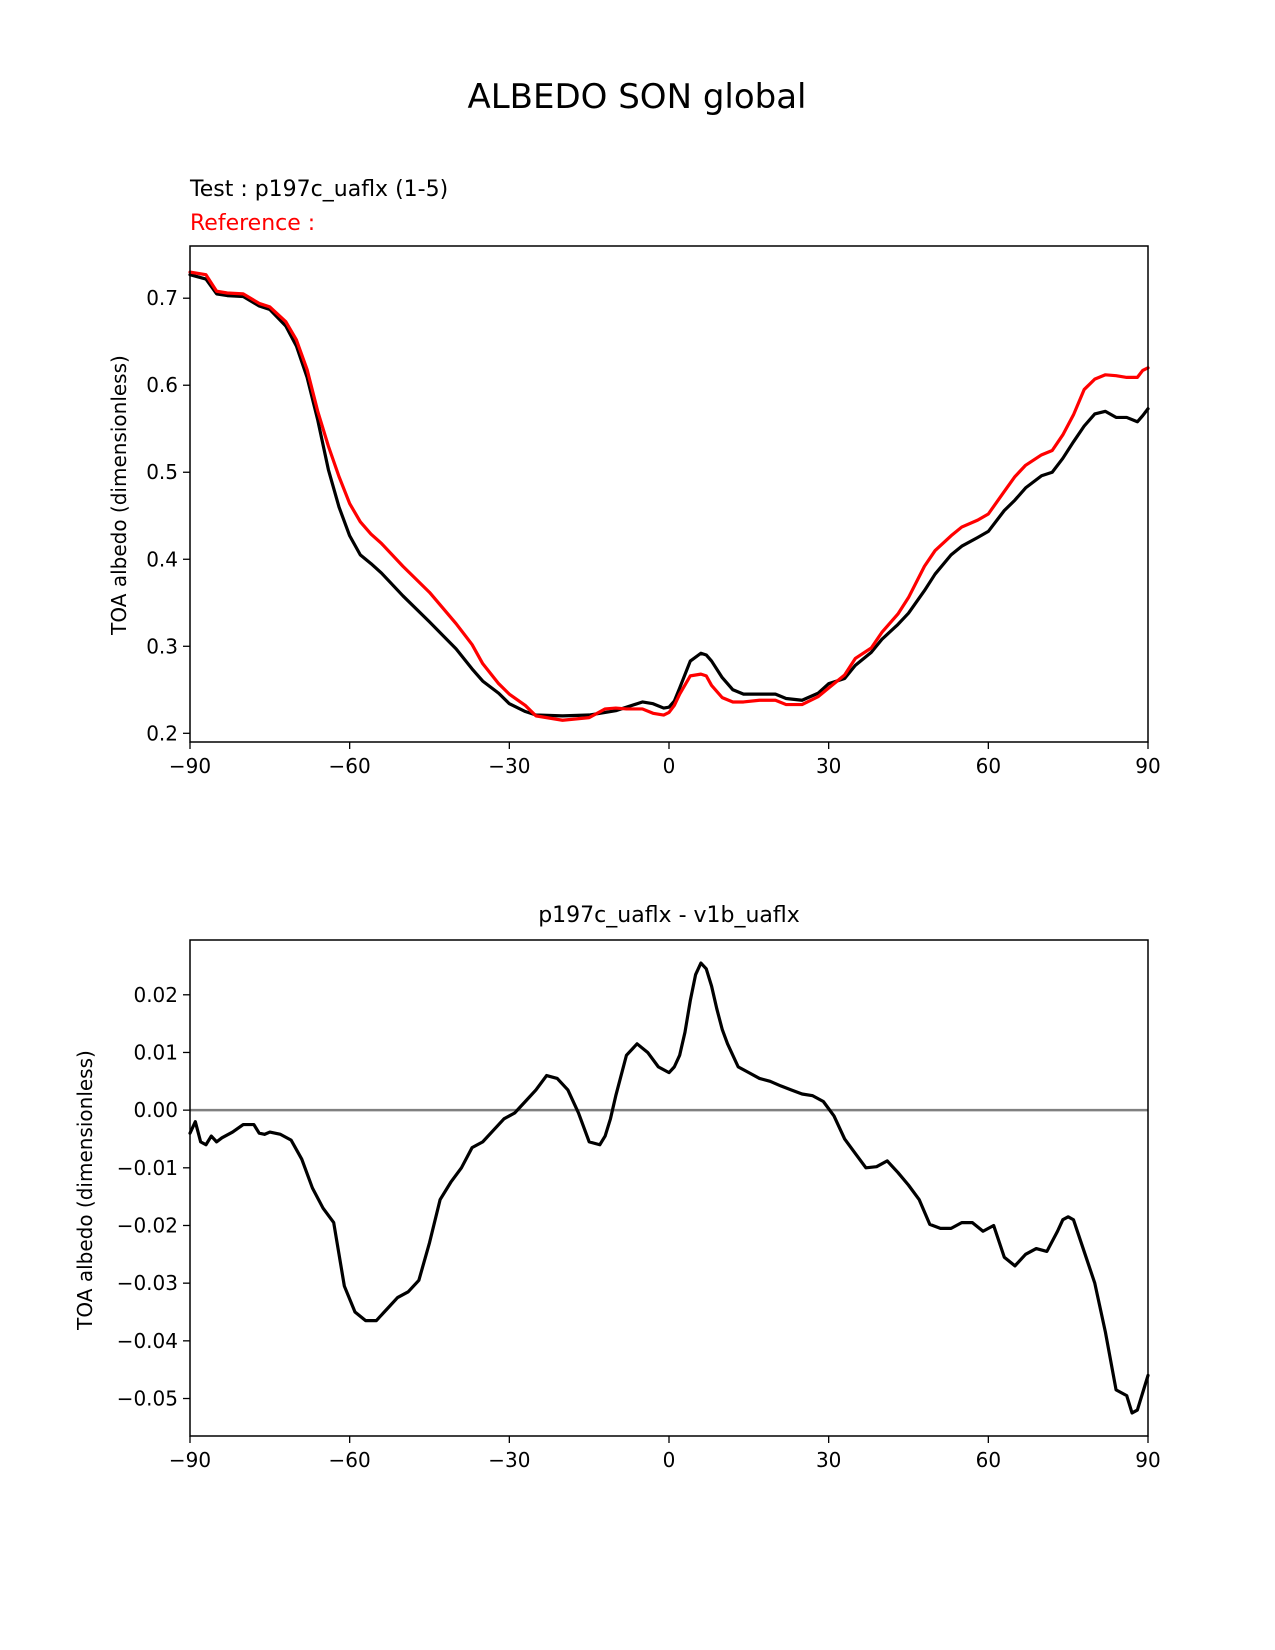 The height and width of the screenshot is (1650, 1275). I want to click on bottom-panel-title: p197c_uaflx - v1b_uaflx, so click(669, 915).